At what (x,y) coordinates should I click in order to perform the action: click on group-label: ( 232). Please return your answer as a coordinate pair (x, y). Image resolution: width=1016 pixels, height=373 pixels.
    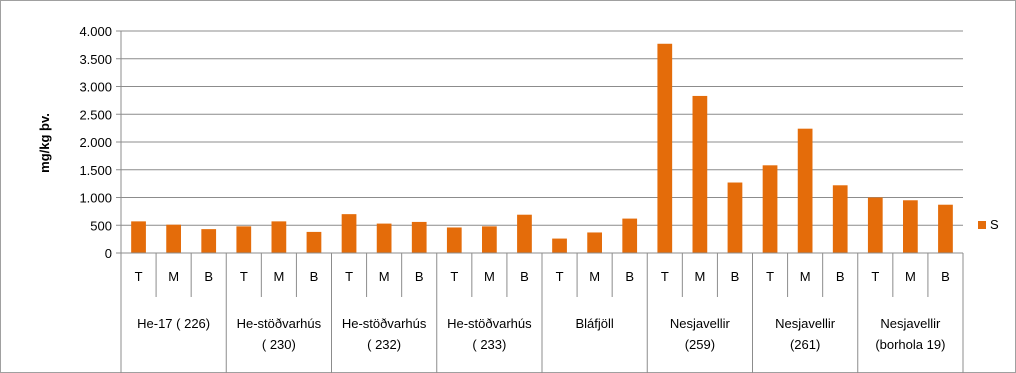
    Looking at the image, I should click on (384, 344).